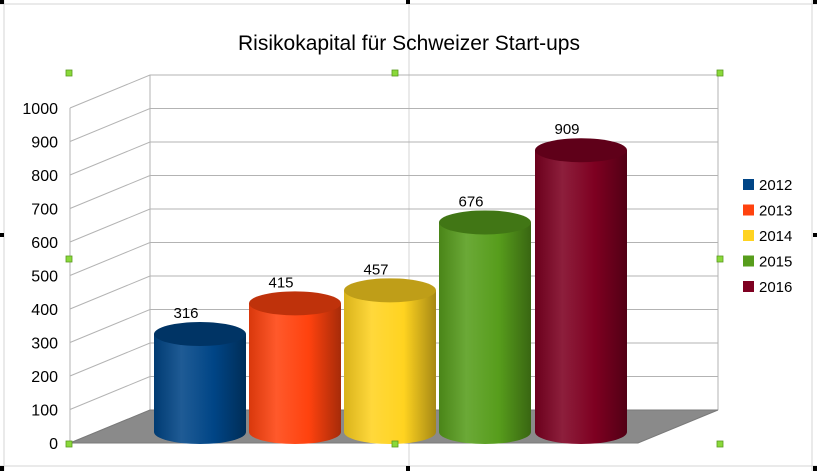 This screenshot has height=471, width=817. What do you see at coordinates (44, 277) in the screenshot?
I see `y-tick-label: 500` at bounding box center [44, 277].